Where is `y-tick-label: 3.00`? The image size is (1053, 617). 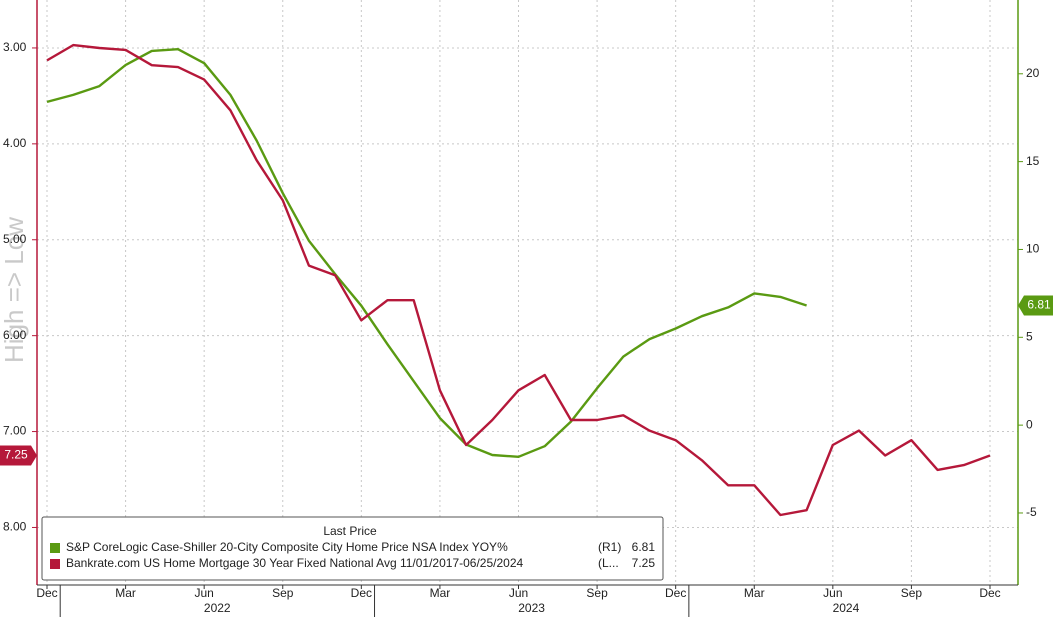 y-tick-label: 3.00 is located at coordinates (15, 47).